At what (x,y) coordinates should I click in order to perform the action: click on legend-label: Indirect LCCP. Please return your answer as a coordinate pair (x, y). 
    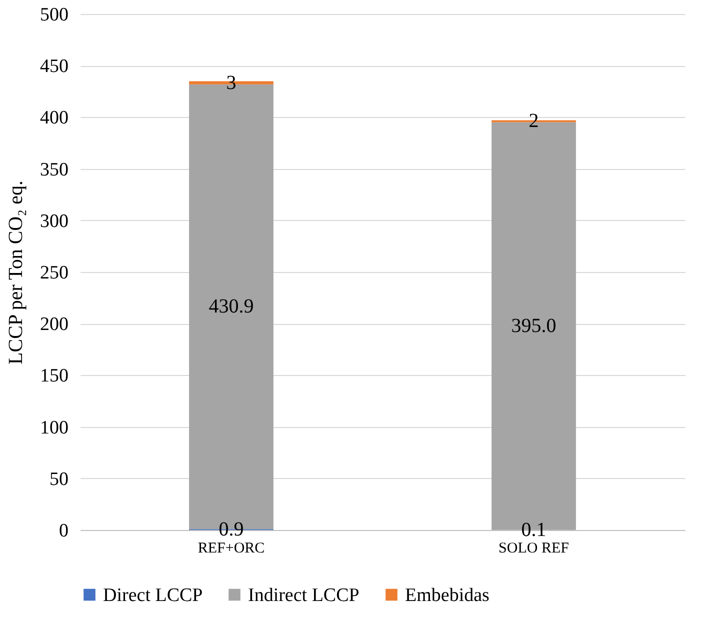
    Looking at the image, I should click on (304, 595).